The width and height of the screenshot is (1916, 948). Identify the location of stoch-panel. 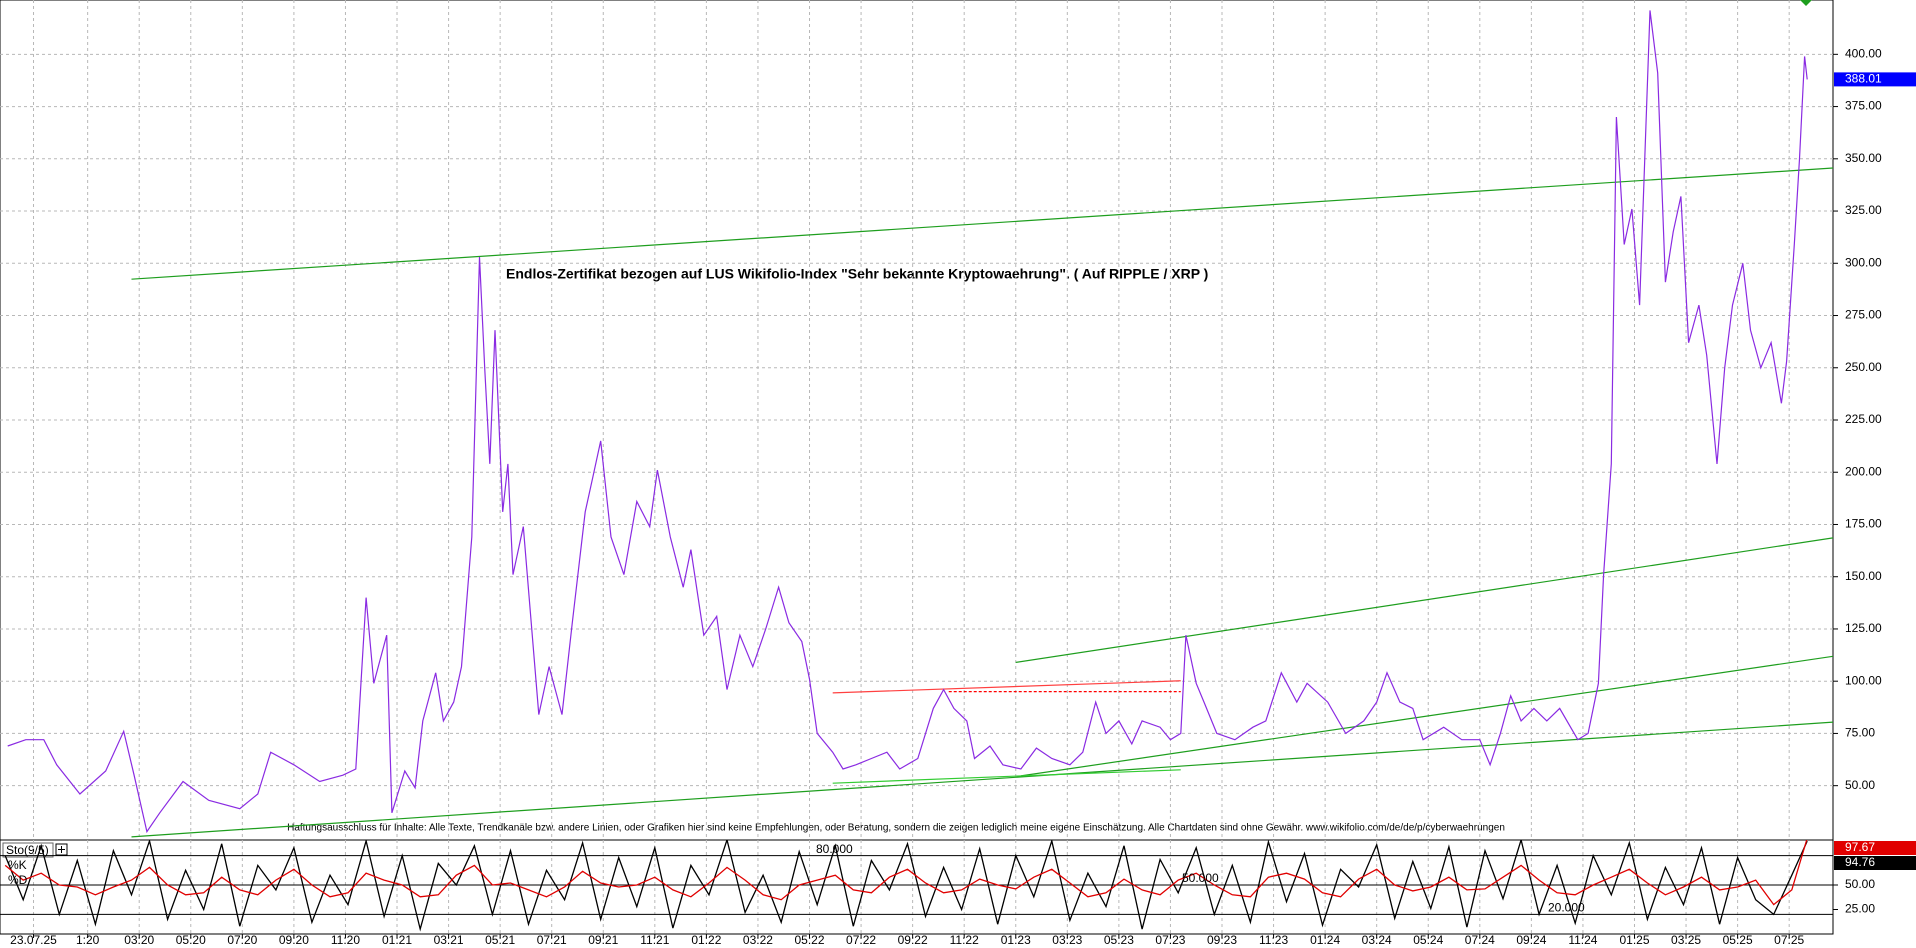
(916, 887).